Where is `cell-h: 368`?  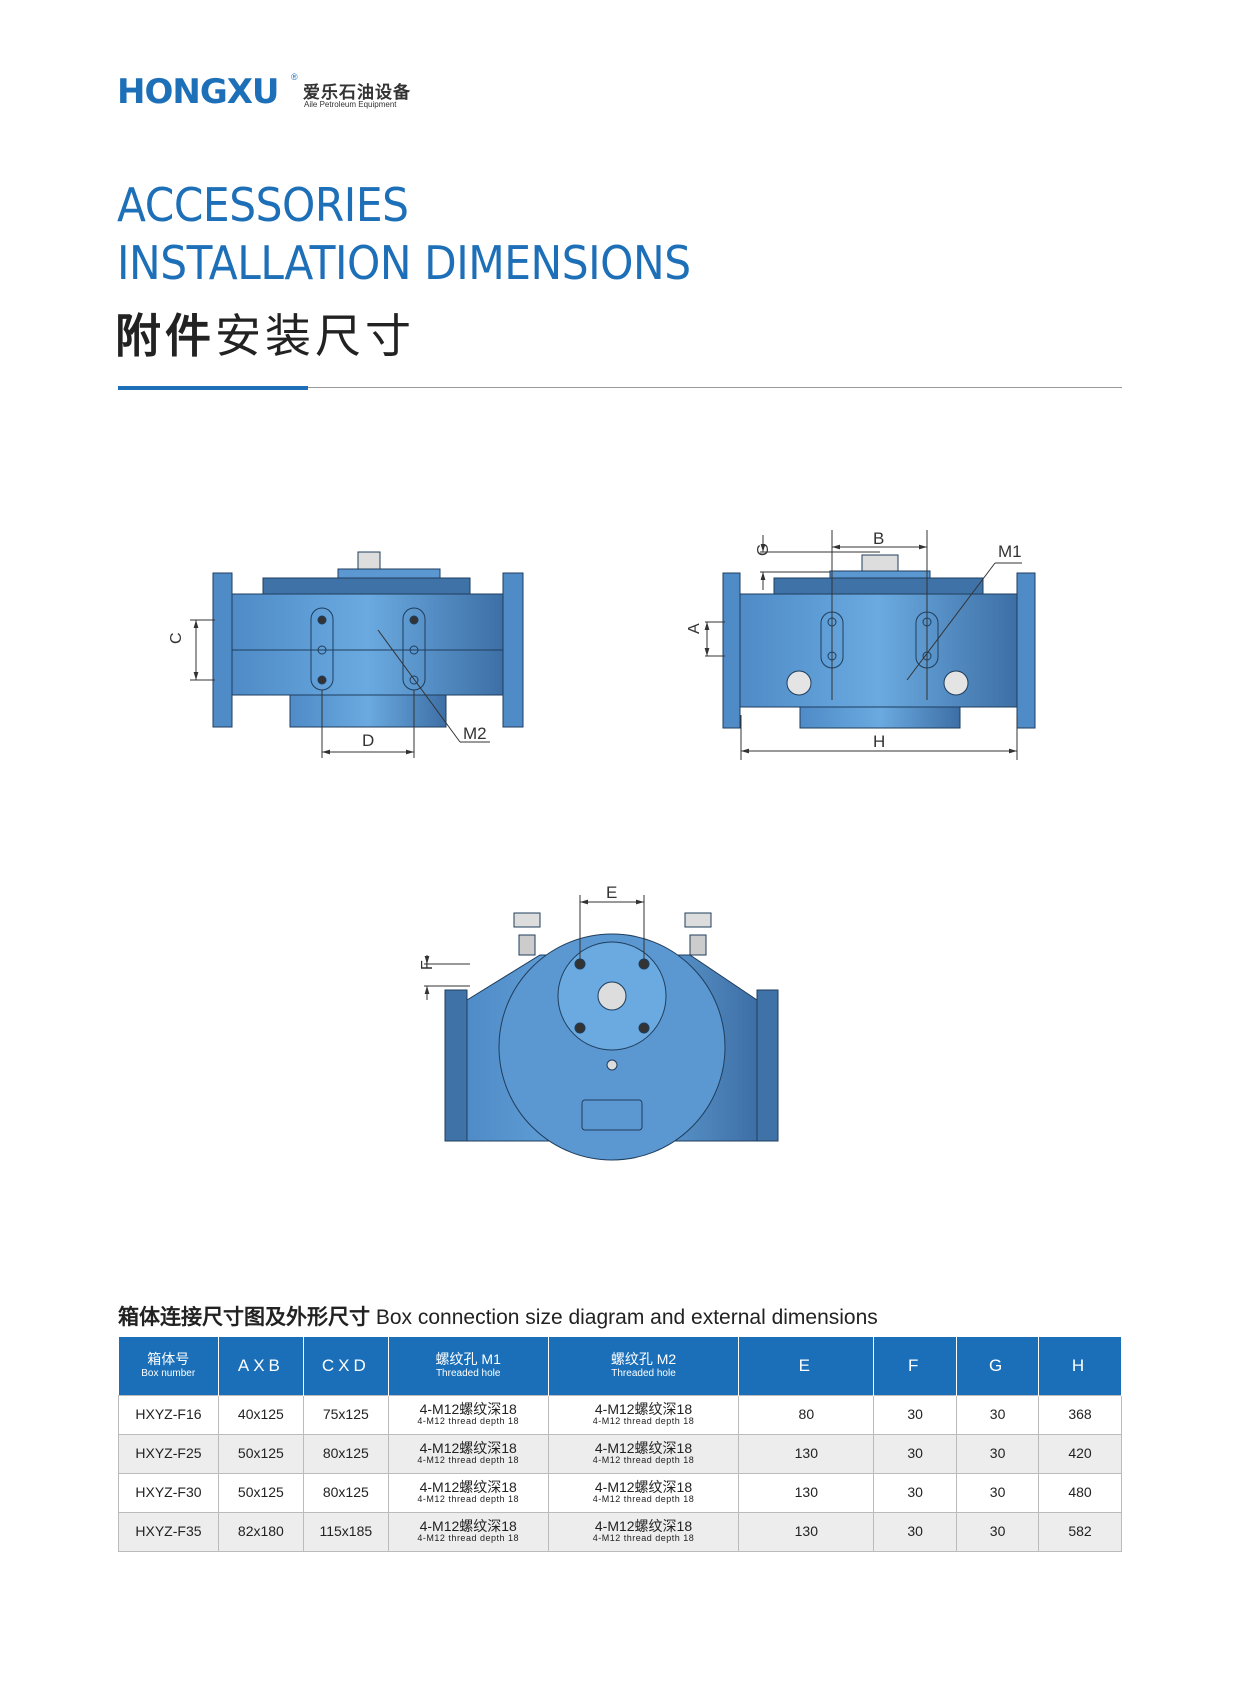 cell-h: 368 is located at coordinates (1080, 1414).